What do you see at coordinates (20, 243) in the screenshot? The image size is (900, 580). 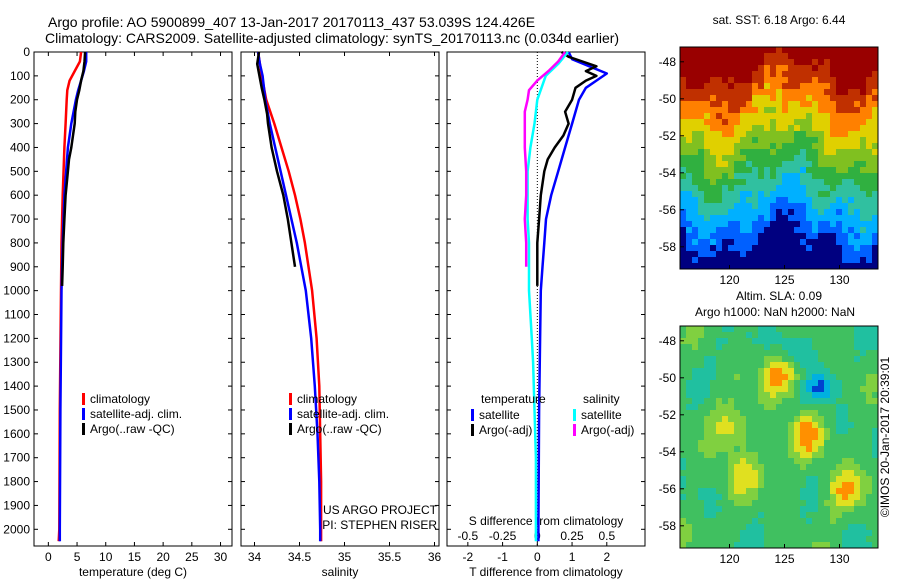 I see `depth-tick-label: 800` at bounding box center [20, 243].